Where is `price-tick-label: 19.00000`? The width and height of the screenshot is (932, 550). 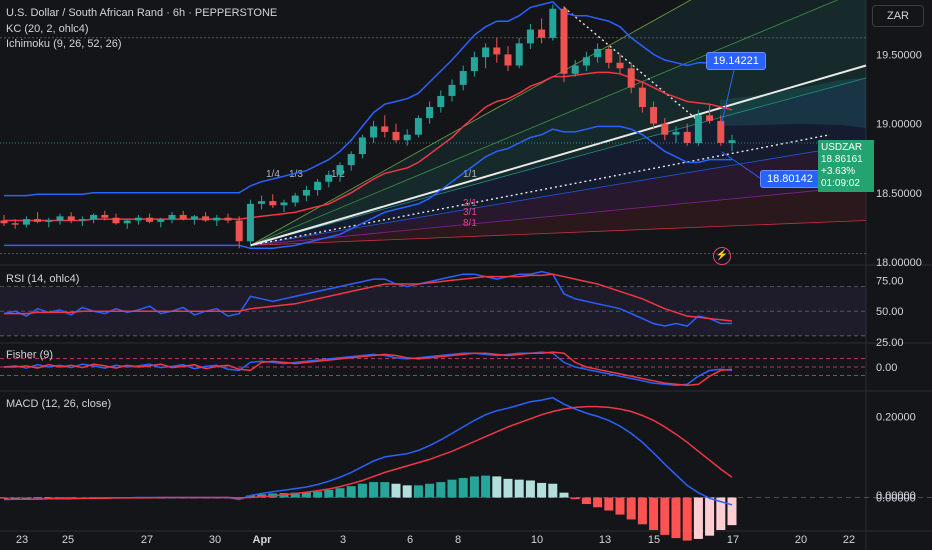
price-tick-label: 19.00000 is located at coordinates (899, 125).